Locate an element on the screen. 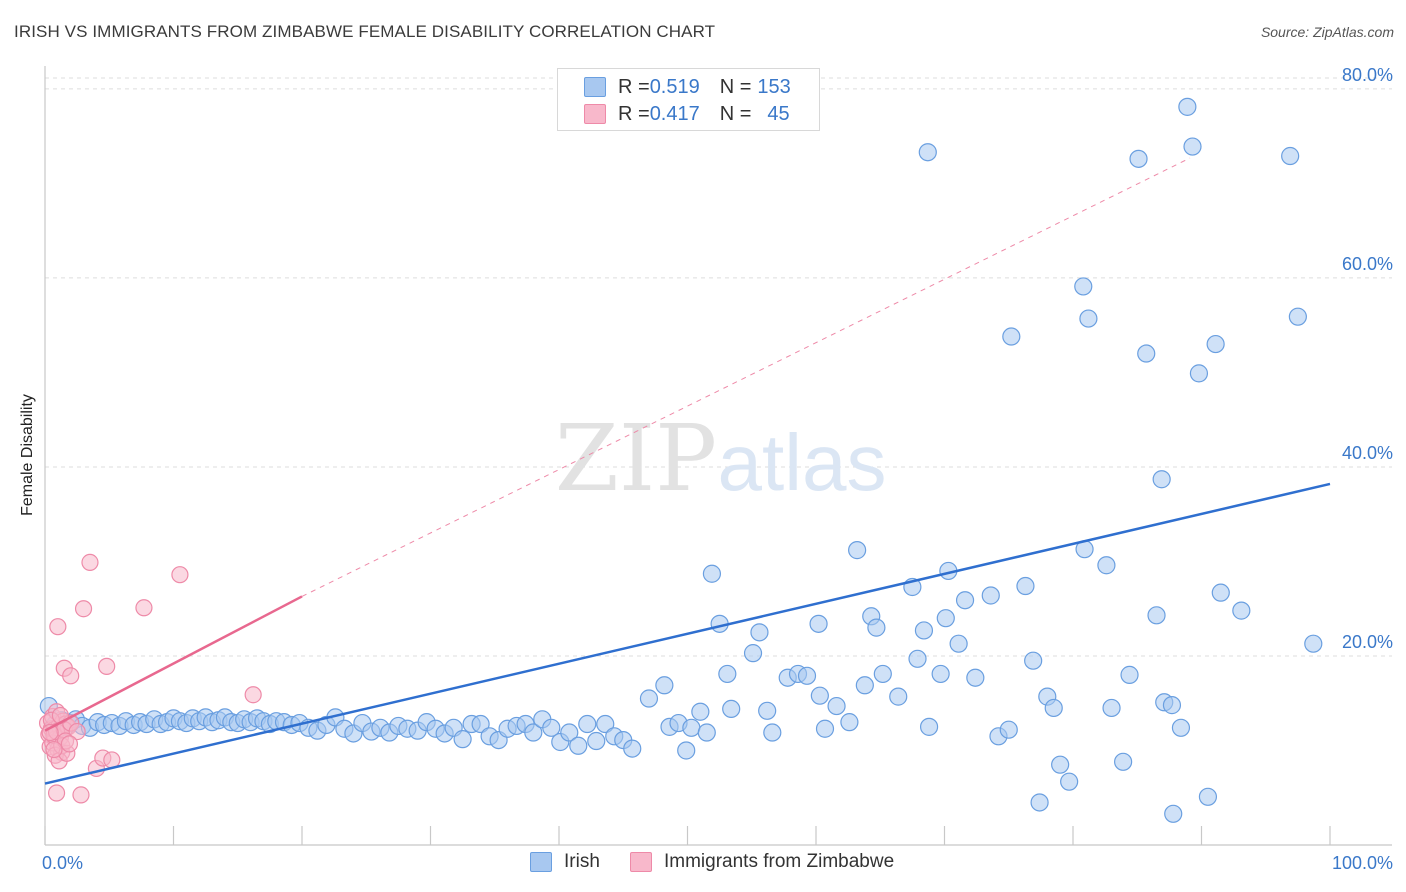 The width and height of the screenshot is (1406, 892). watermark-zip: ZIP is located at coordinates (636, 458).